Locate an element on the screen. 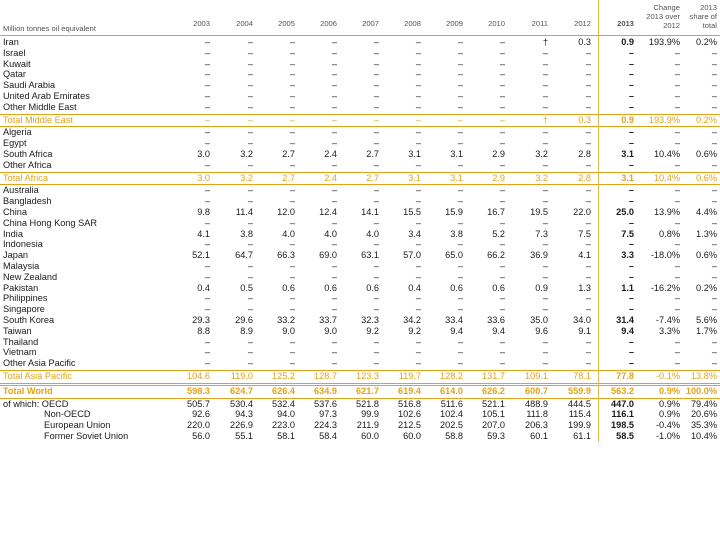 This screenshot has width=720, height=540. table-row: Australia – – – – – – – – – – – – – is located at coordinates (360, 190).